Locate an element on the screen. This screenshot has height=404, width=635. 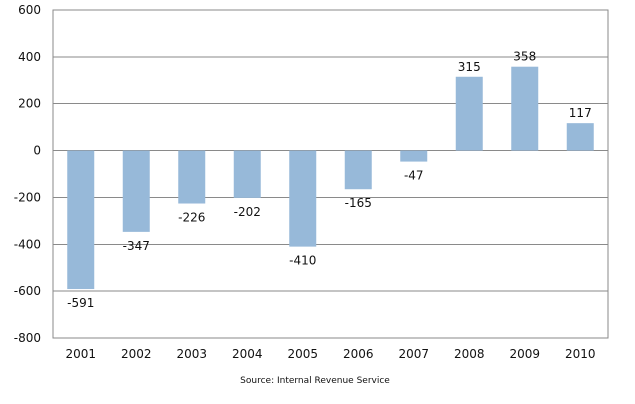
bar-2010 is located at coordinates (580, 137).